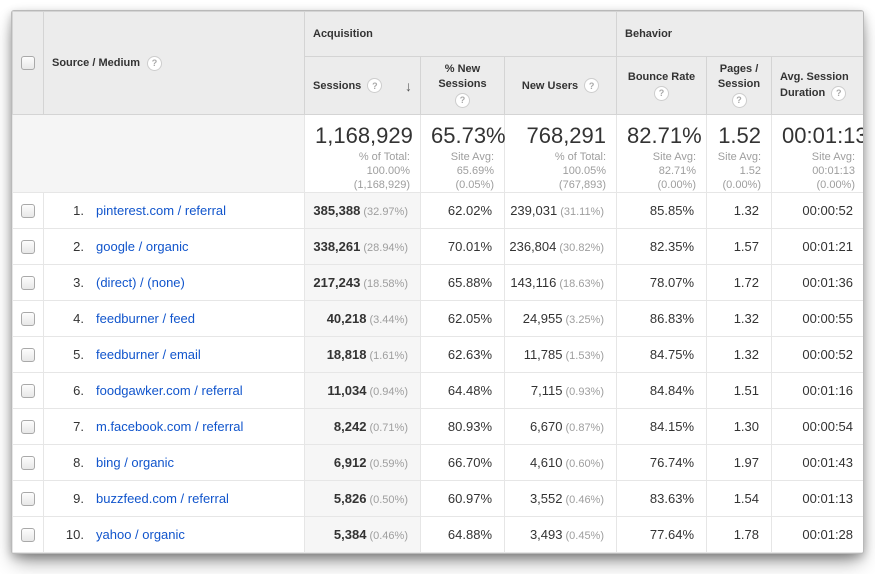 The height and width of the screenshot is (574, 875). I want to click on bounce-rate-cell: 84.75%, so click(662, 354).